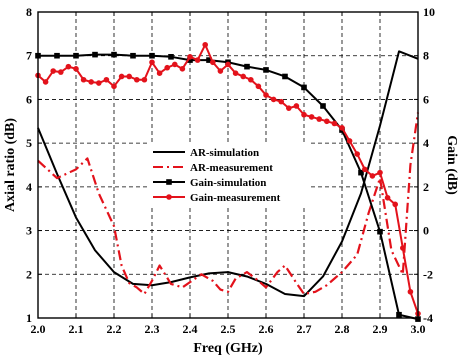  I want to click on y-left-tick-label: 3, so click(29, 231).